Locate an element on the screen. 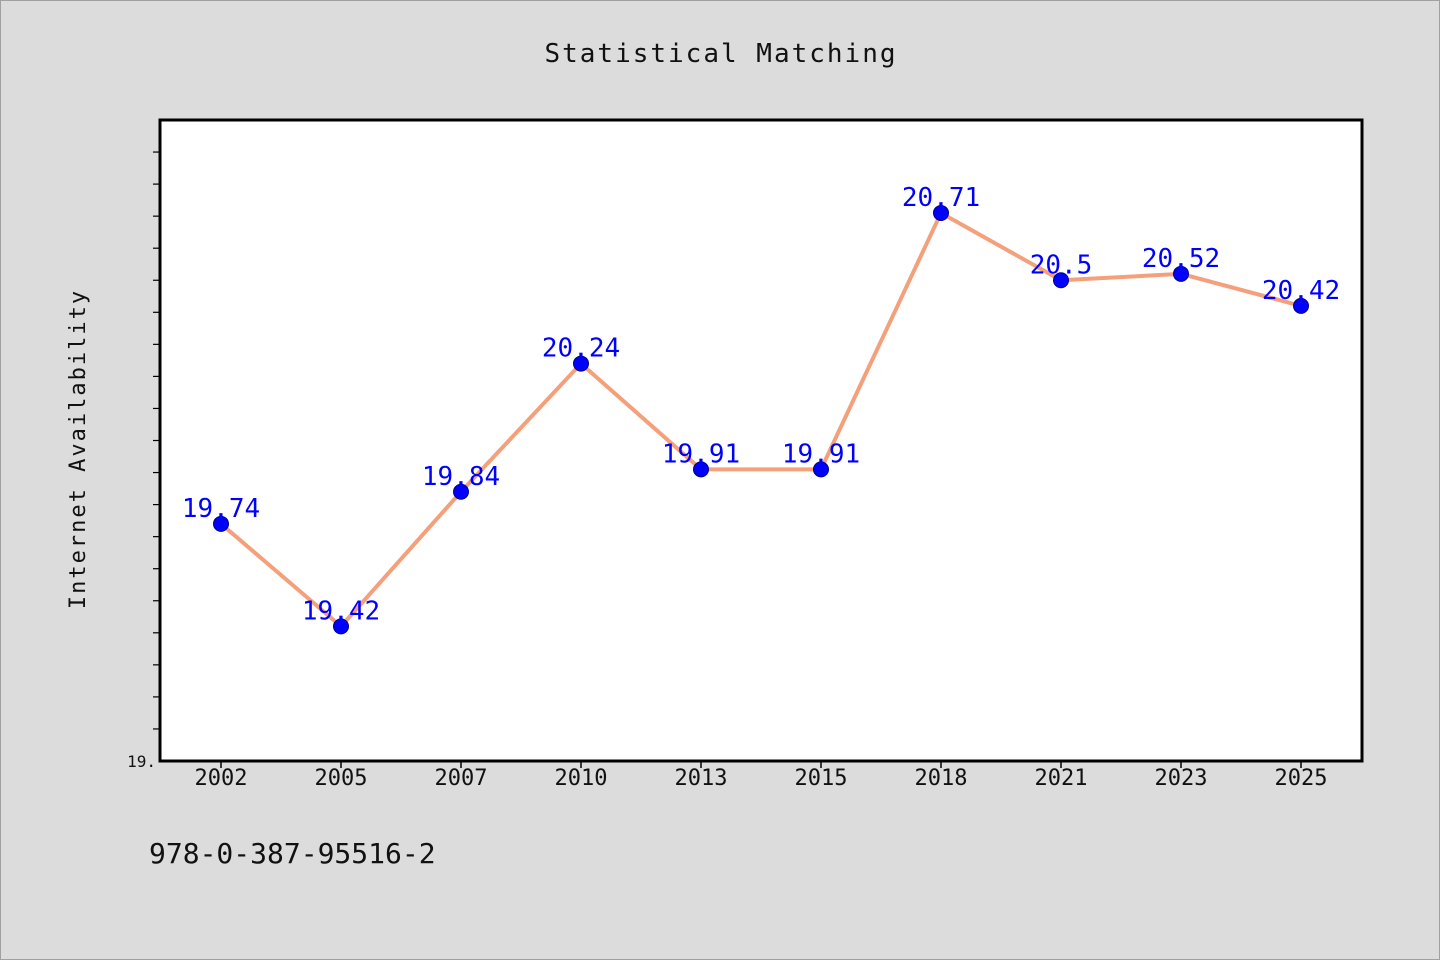 Image resolution: width=1440 pixels, height=960 pixels. y-tick-label: 19. is located at coordinates (141, 761).